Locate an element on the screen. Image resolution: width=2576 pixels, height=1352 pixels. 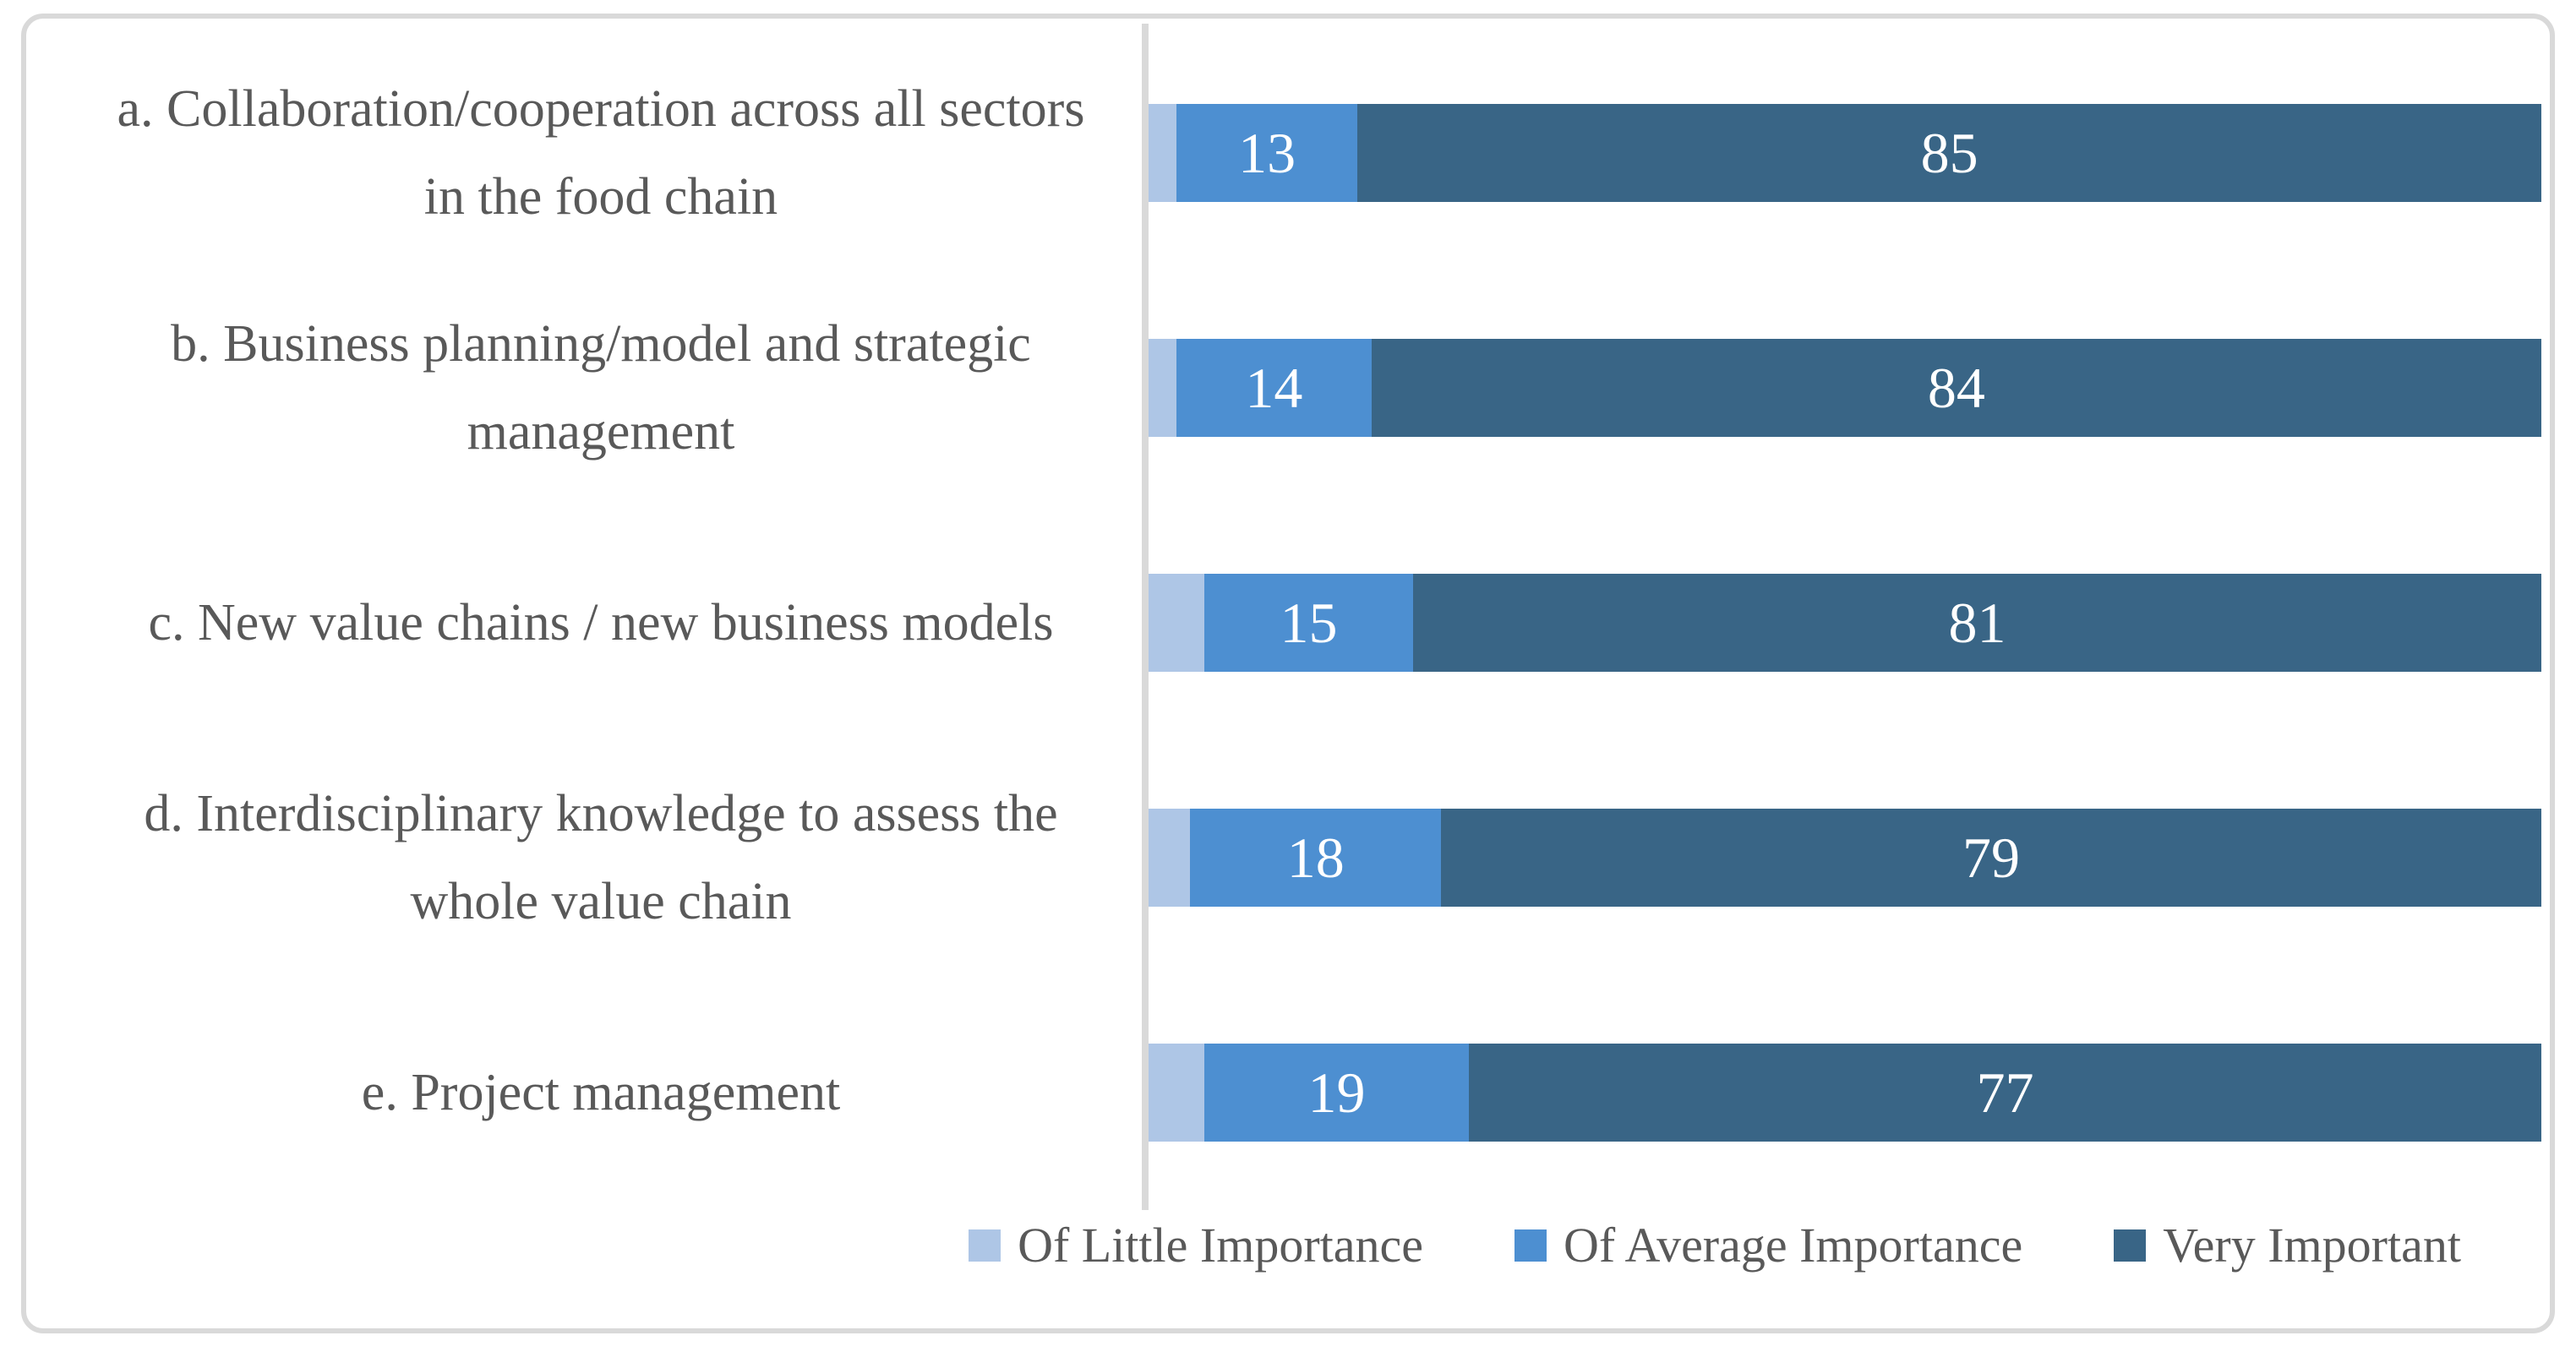
bar-segment-of-average-importance: 14 is located at coordinates (1274, 388).